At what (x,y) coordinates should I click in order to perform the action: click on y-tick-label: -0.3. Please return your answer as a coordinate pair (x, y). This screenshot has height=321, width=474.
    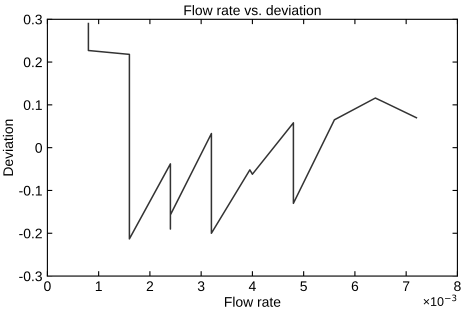
    Looking at the image, I should click on (30, 276).